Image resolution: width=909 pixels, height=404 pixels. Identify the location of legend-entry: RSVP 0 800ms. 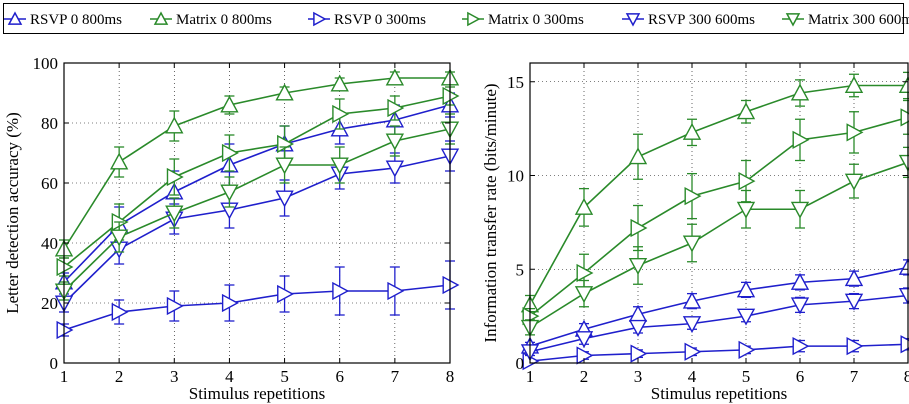
(63, 19).